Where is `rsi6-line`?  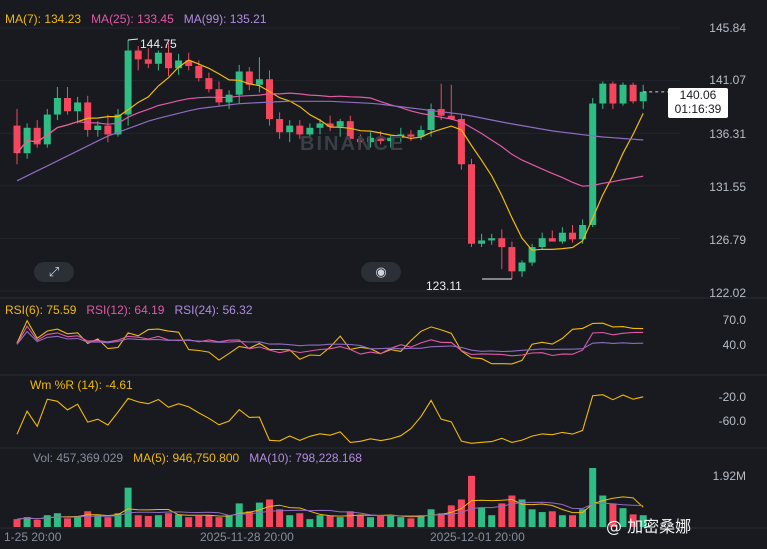
rsi6-line is located at coordinates (330, 342).